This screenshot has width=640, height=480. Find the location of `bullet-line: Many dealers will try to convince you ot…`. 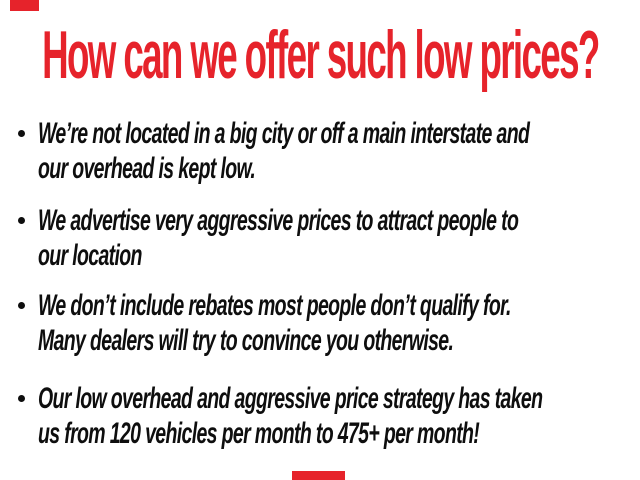

bullet-line: Many dealers will try to convince you ot… is located at coordinates (246, 340).